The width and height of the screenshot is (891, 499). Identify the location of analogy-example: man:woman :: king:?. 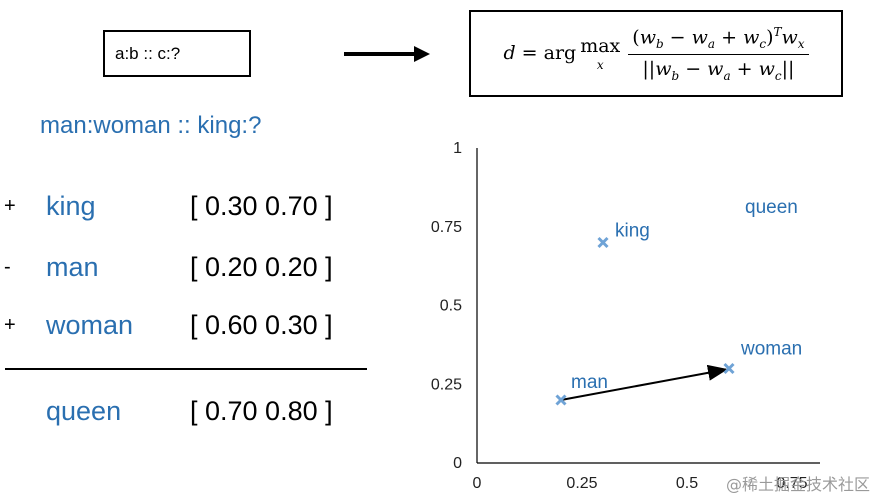
(151, 125).